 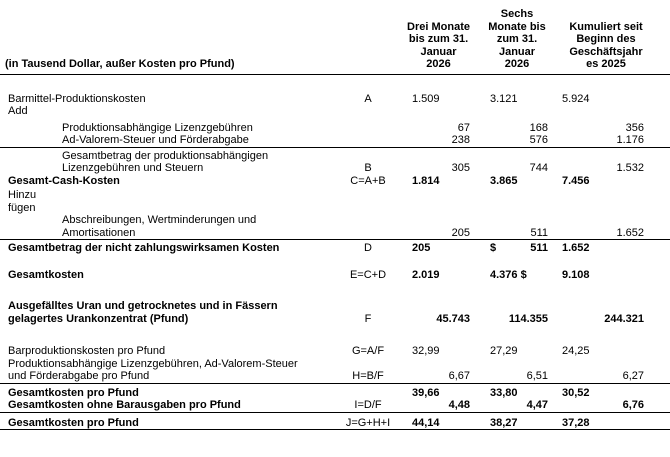 I want to click on row-ref: E=C+D, so click(x=368, y=274).